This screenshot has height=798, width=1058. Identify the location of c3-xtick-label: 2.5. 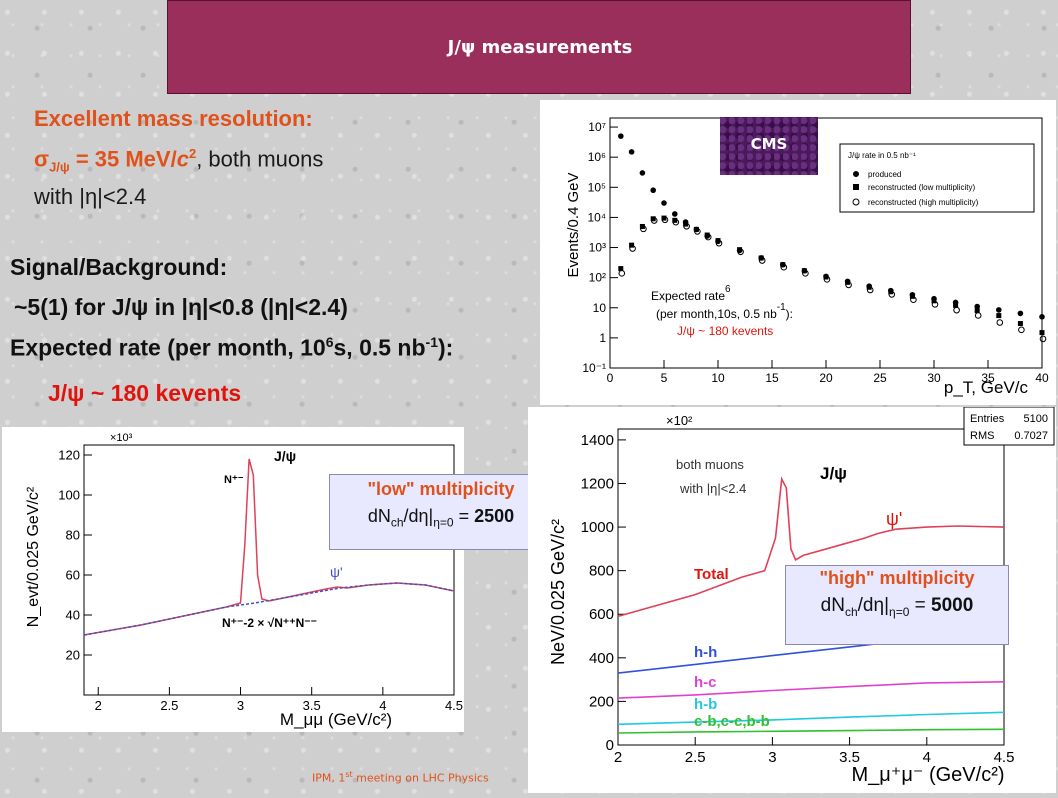
(695, 757).